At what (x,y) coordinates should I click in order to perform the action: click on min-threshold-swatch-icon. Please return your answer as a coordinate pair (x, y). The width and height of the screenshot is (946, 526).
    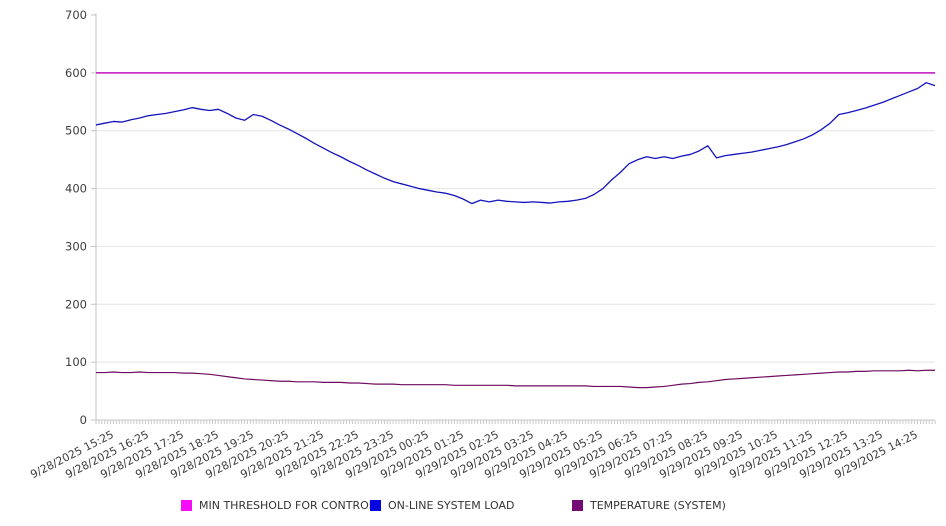
    Looking at the image, I should click on (186, 505).